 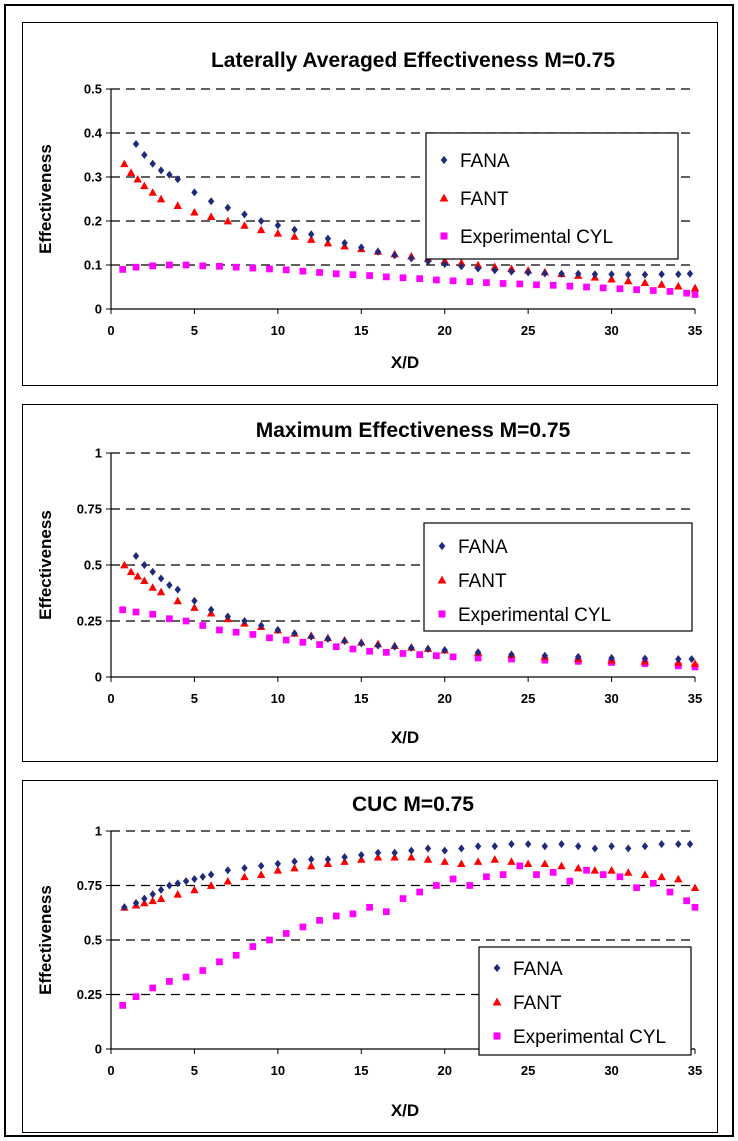 What do you see at coordinates (93, 177) in the screenshot?
I see `y-tick-label: 0.3` at bounding box center [93, 177].